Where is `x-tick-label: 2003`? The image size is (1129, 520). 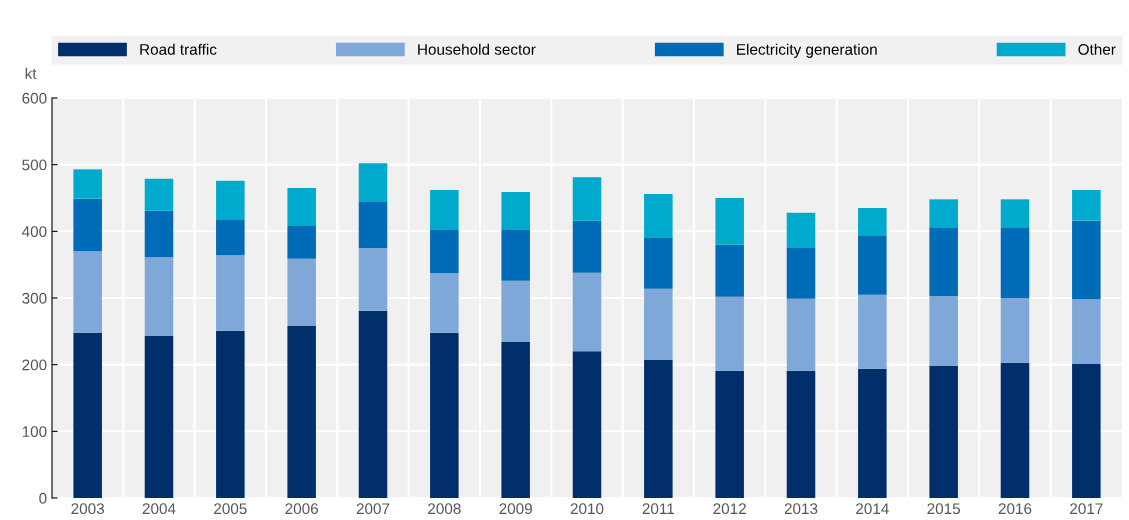
x-tick-label: 2003 is located at coordinates (87, 509).